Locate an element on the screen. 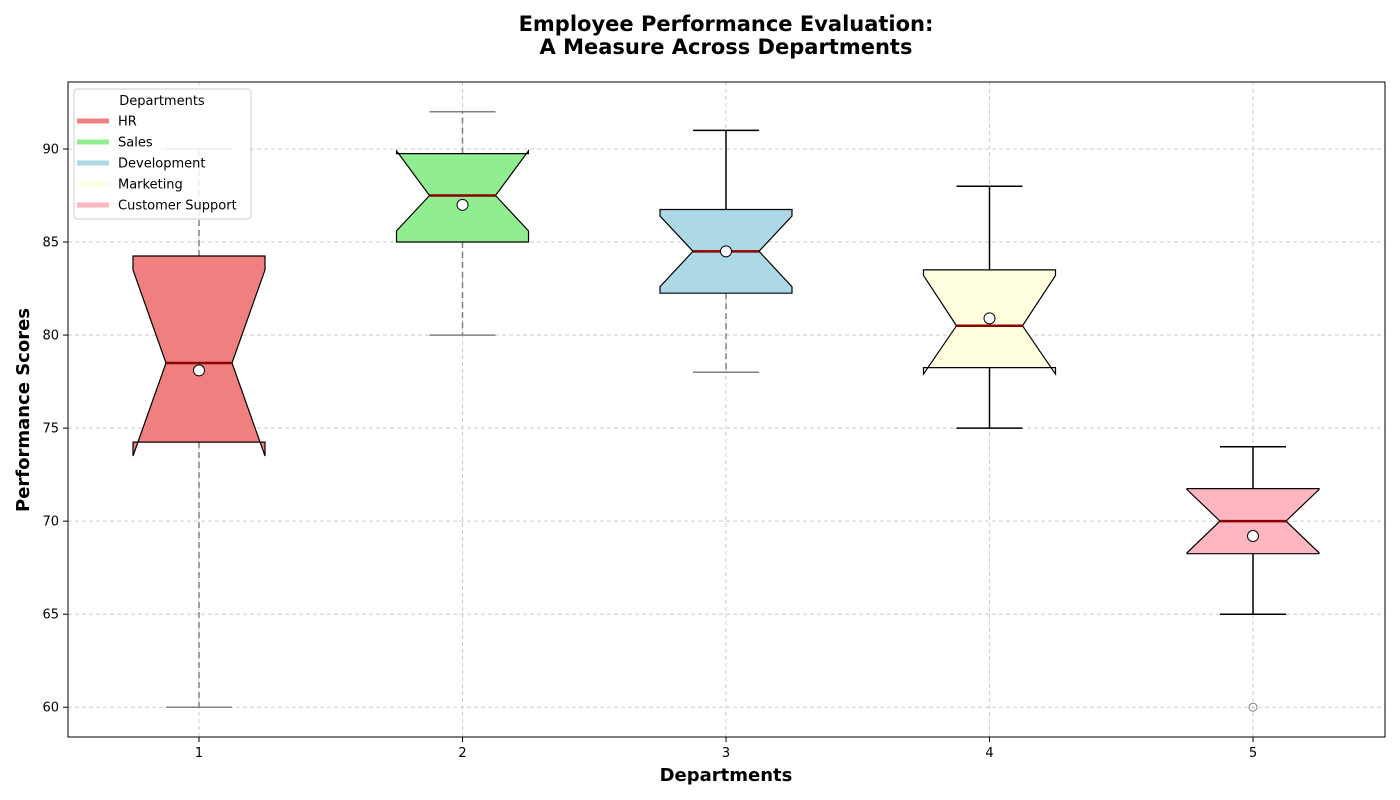  legend-entry-label: Sales is located at coordinates (135, 143).